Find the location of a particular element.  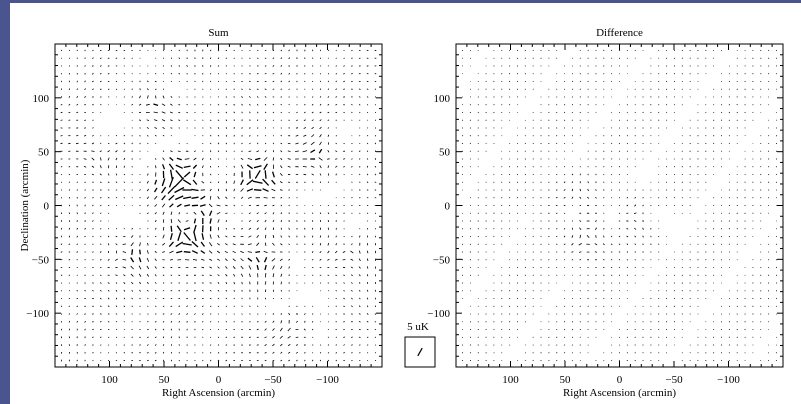

scale-key-vector is located at coordinates (420, 352).